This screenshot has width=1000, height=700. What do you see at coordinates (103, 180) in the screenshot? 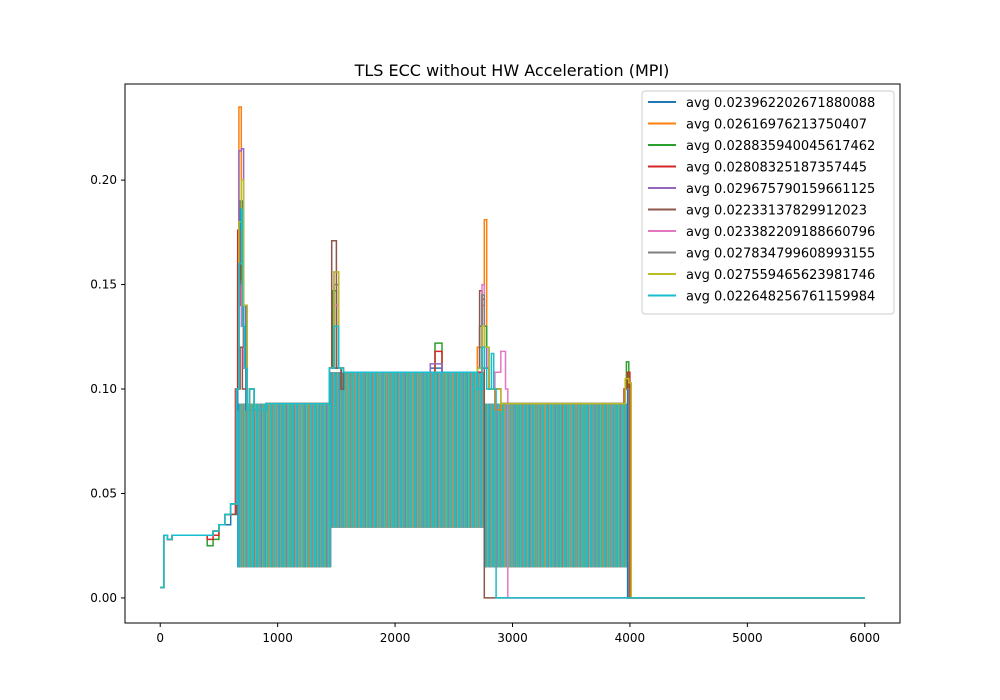
I see `y-tick-label: 0.20` at bounding box center [103, 180].